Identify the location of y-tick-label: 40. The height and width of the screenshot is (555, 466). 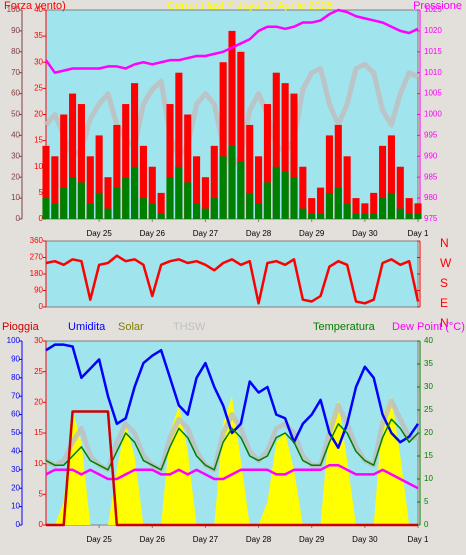
(38, 9).